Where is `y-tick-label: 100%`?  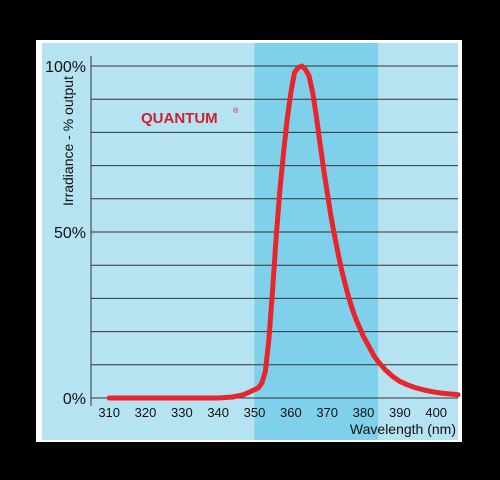
y-tick-label: 100% is located at coordinates (65, 67).